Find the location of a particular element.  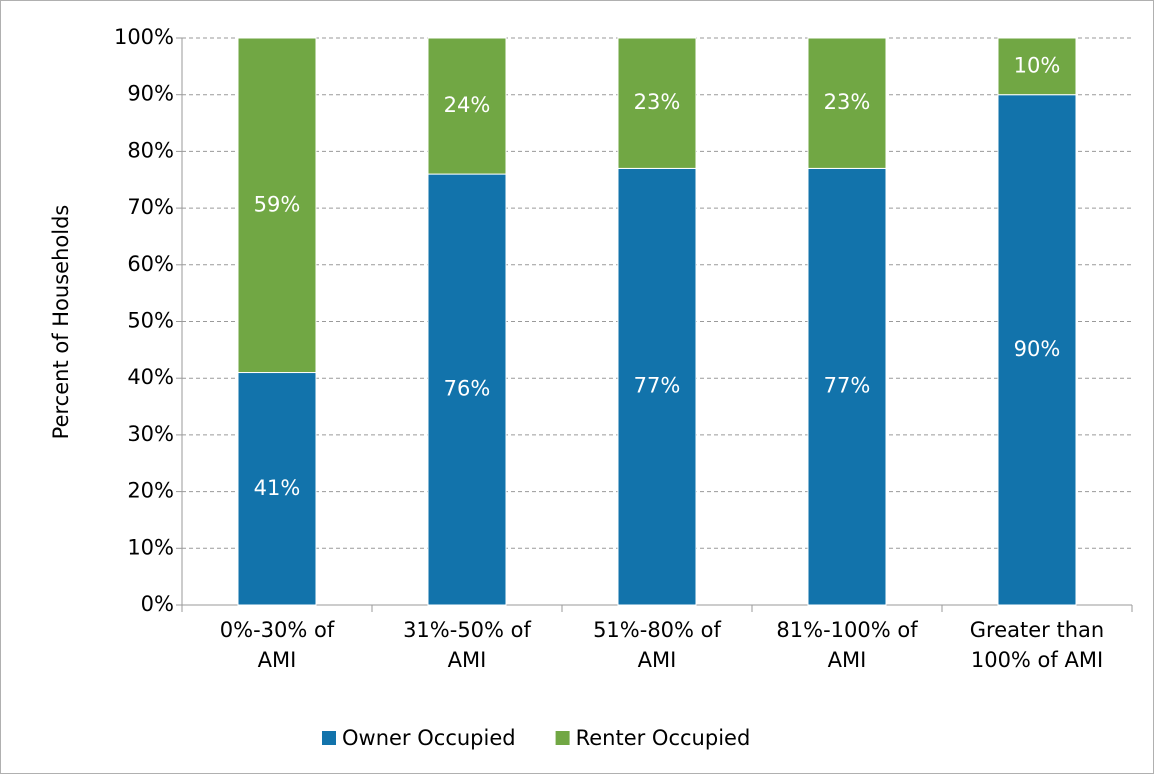

y-tick-label: 70% is located at coordinates (150, 207).